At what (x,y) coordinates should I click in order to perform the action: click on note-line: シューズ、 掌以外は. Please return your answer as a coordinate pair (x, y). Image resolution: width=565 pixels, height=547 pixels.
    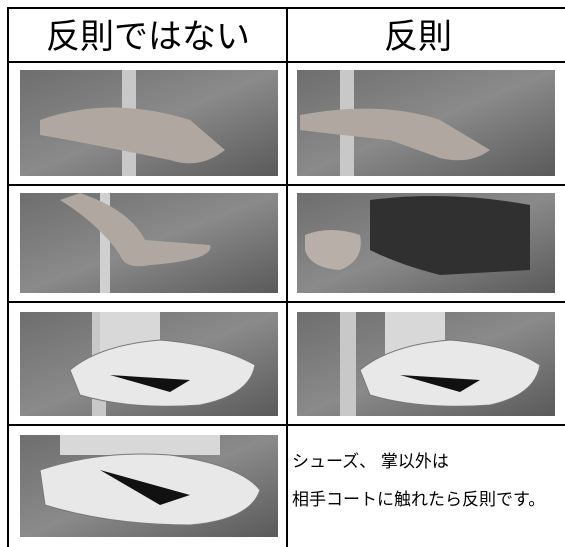
    Looking at the image, I should click on (370, 461).